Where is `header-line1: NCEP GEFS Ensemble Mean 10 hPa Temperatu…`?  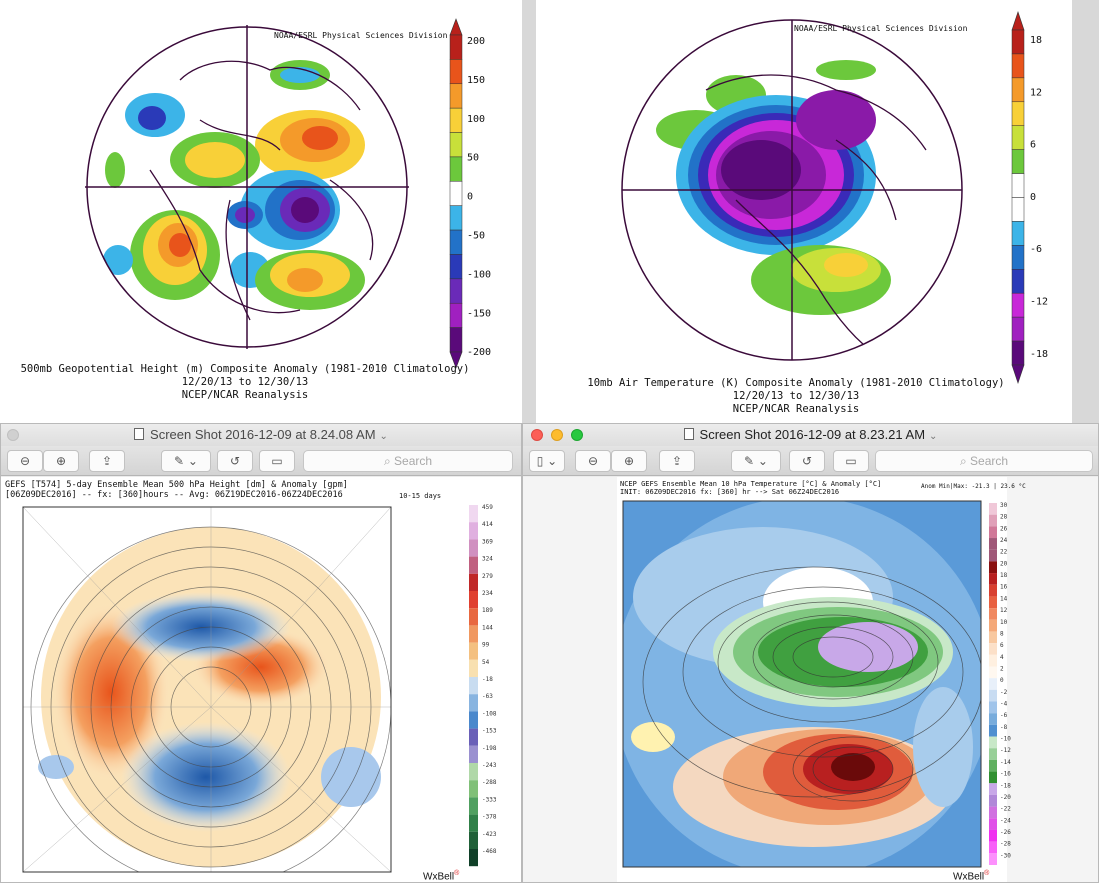 header-line1: NCEP GEFS Ensemble Mean 10 hPa Temperatu… is located at coordinates (751, 484).